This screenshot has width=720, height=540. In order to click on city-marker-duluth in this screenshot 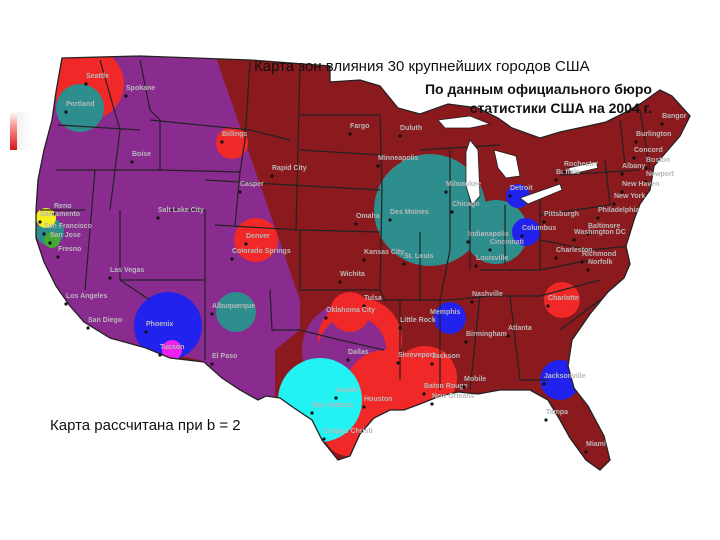, I will do `click(400, 136)`.